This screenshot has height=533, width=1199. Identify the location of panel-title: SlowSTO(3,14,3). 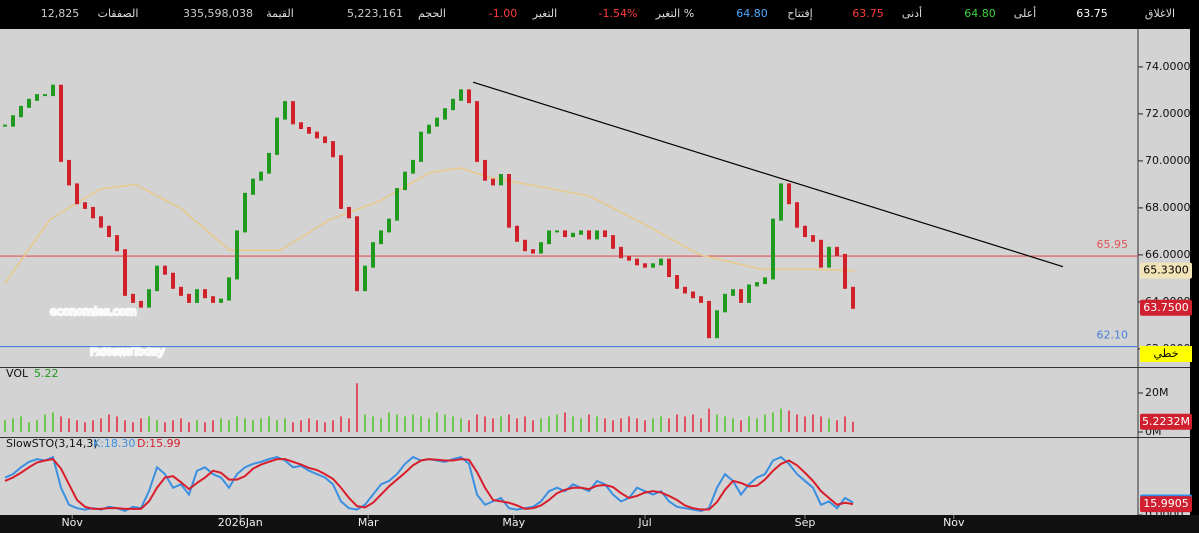
(52, 443).